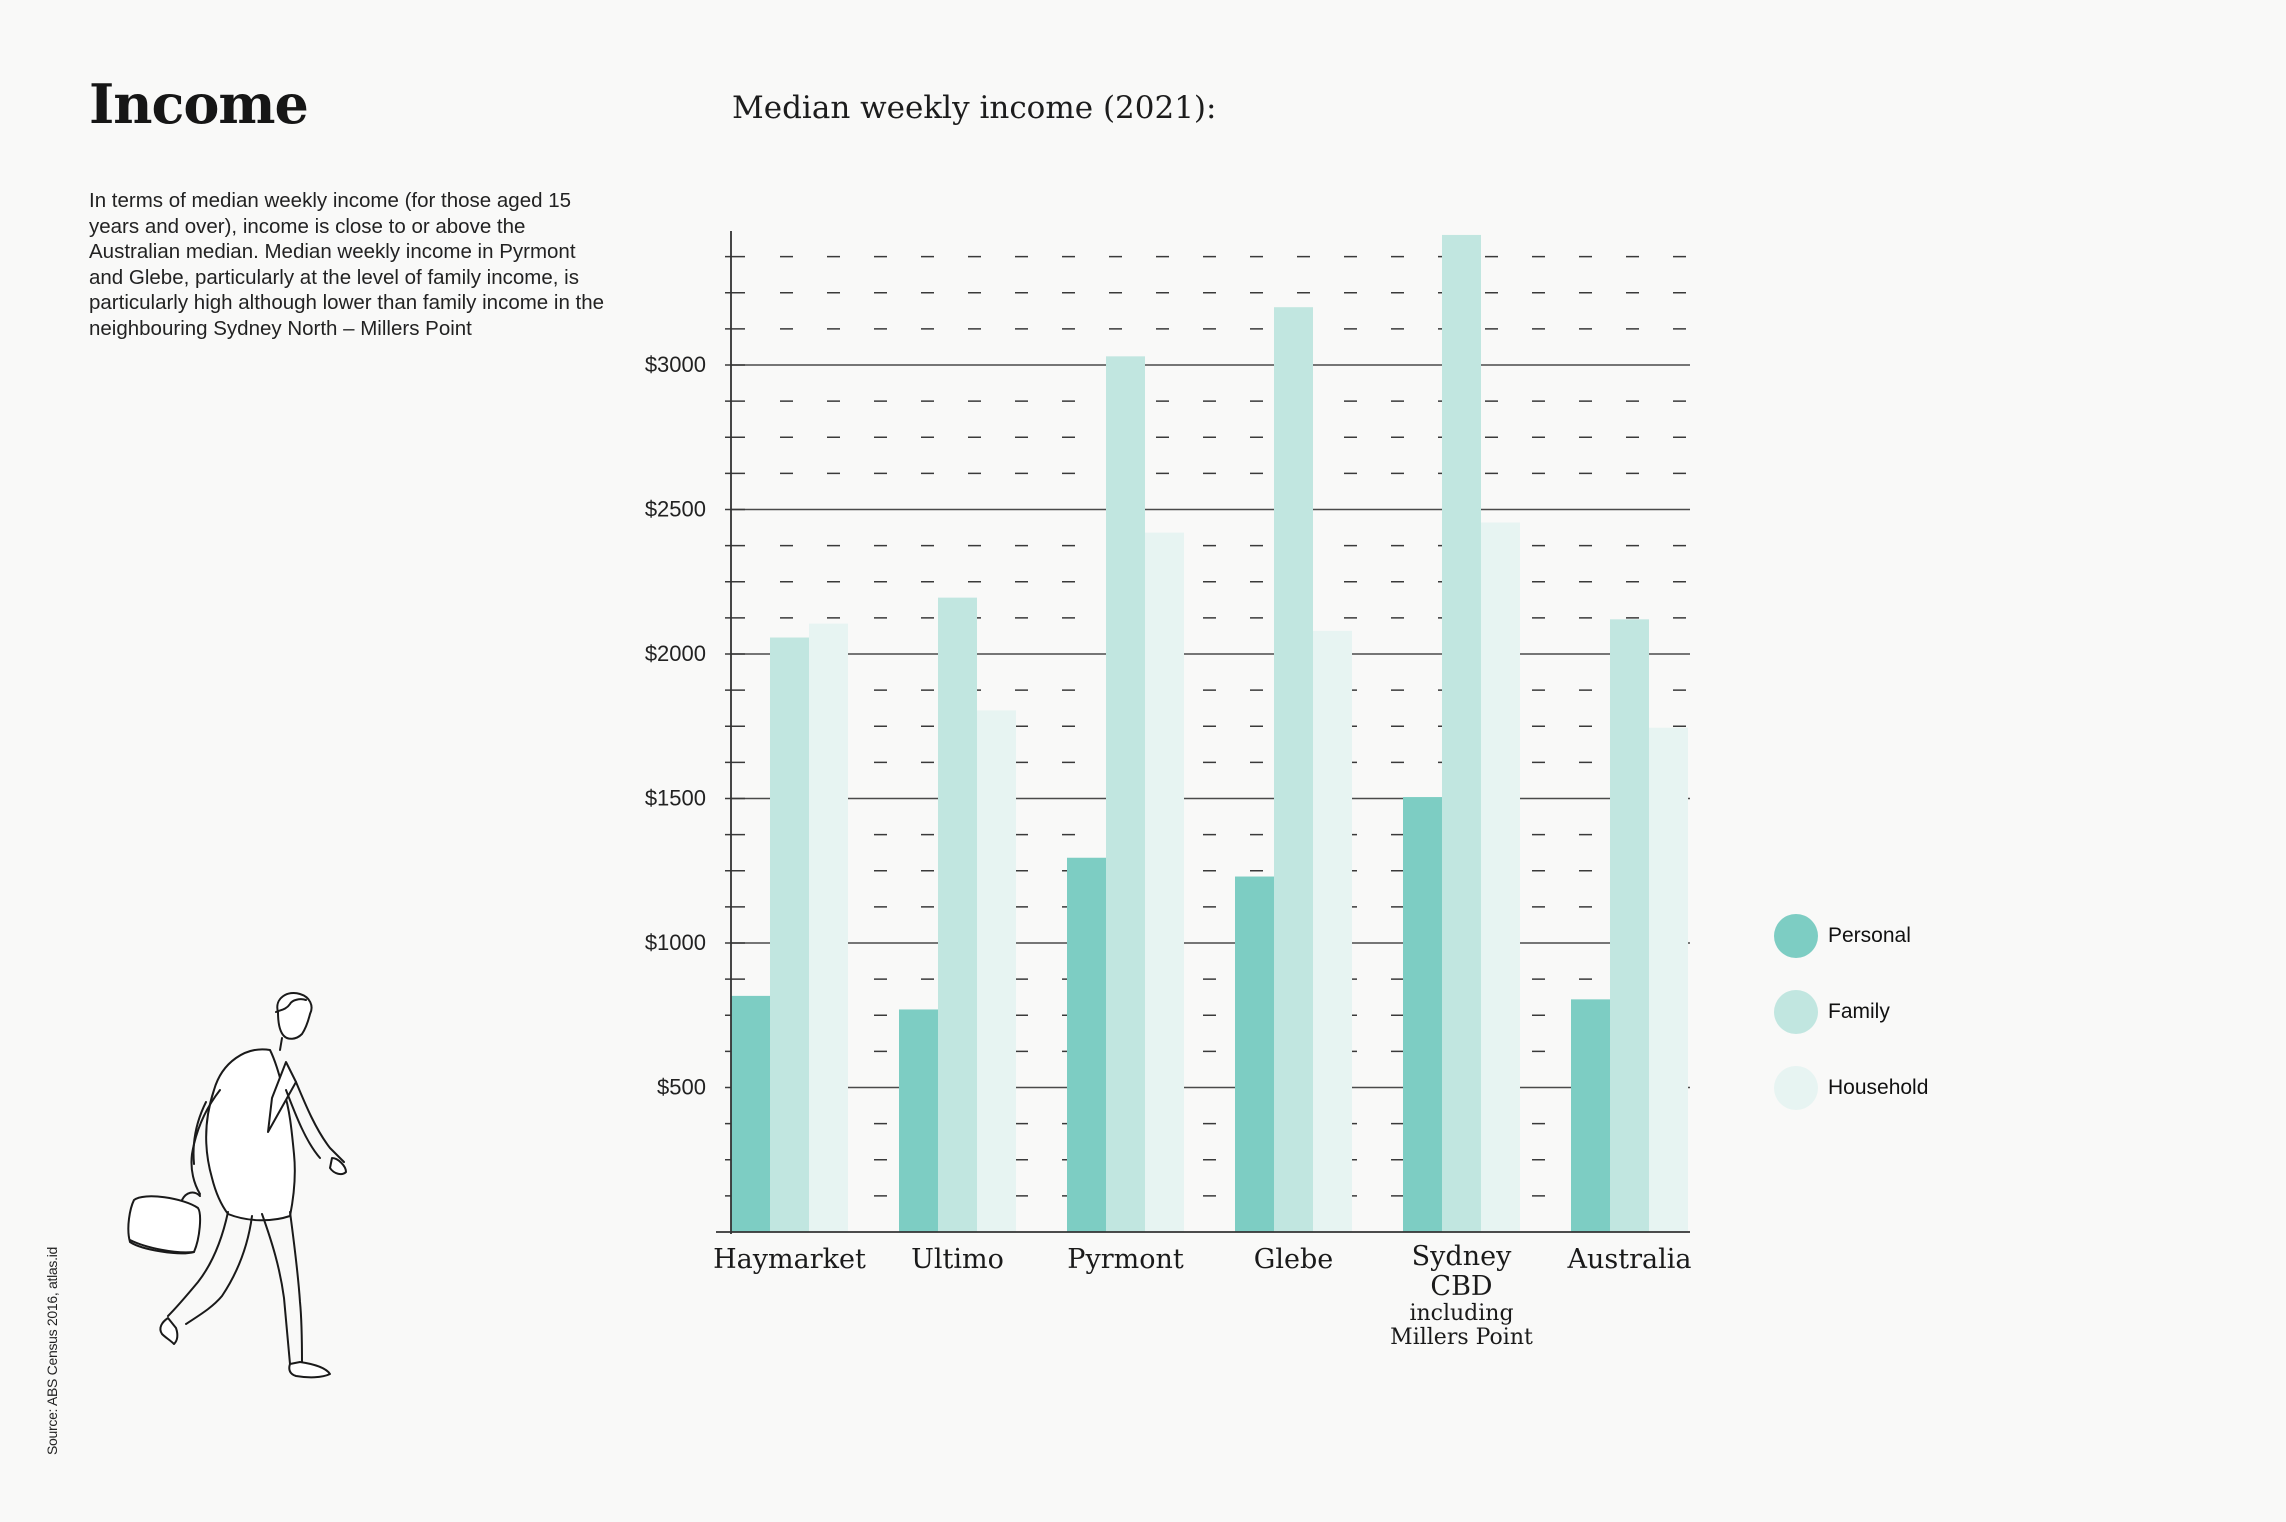 Image resolution: width=2286 pixels, height=1522 pixels. I want to click on bar-household-pyrmont, so click(1164, 882).